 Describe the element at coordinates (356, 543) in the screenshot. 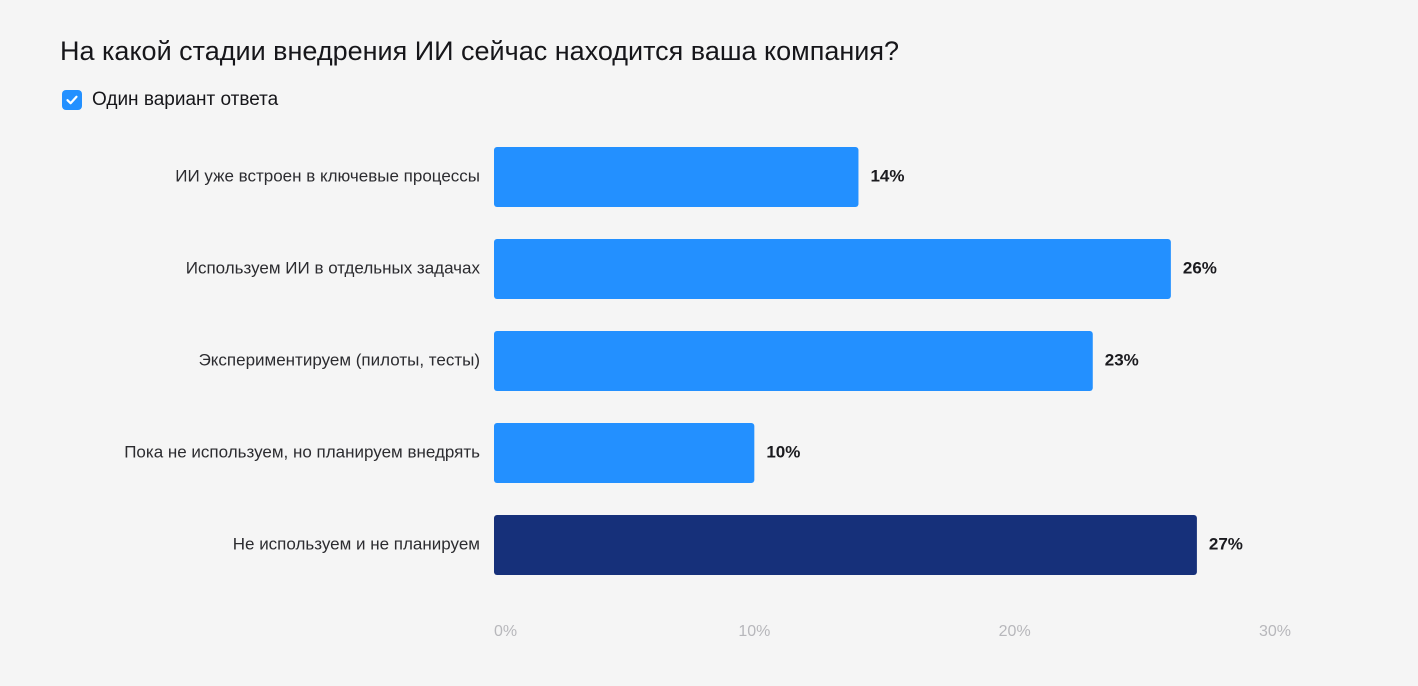

I see `category-label: Не используем и не планируем` at that location.